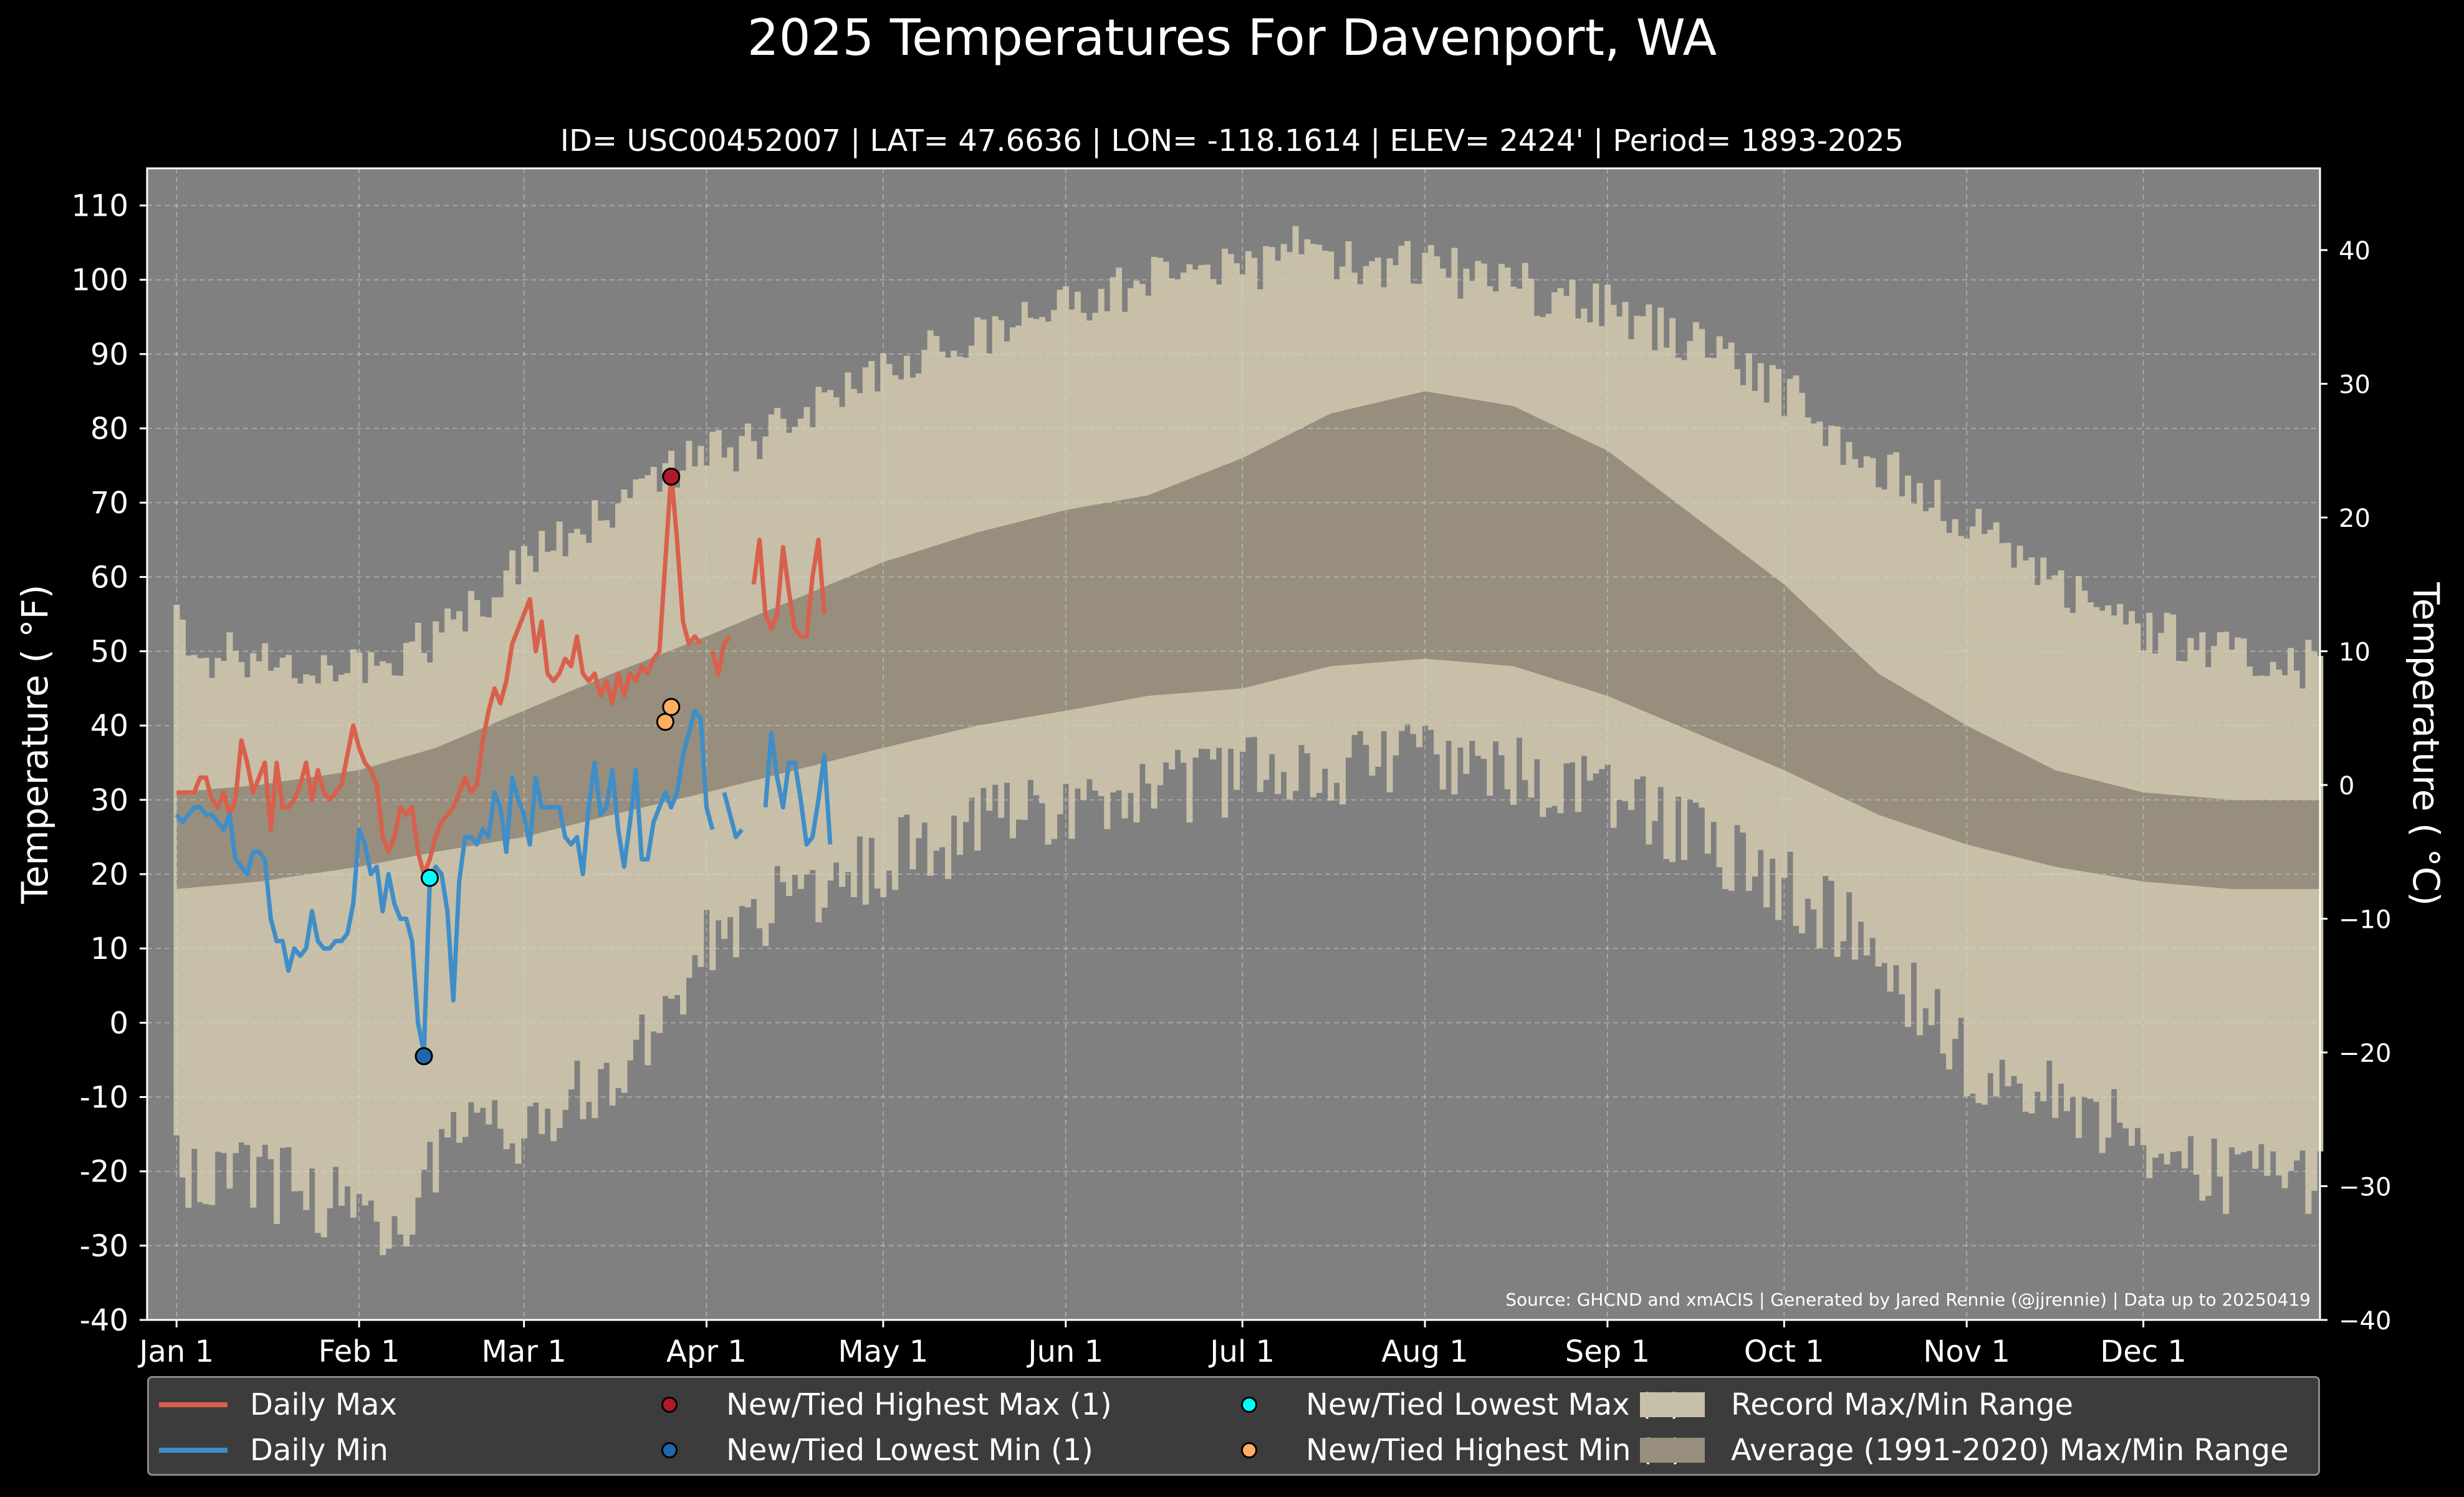 This screenshot has width=2464, height=1497. What do you see at coordinates (109, 354) in the screenshot?
I see `y-tick-label-left: 90` at bounding box center [109, 354].